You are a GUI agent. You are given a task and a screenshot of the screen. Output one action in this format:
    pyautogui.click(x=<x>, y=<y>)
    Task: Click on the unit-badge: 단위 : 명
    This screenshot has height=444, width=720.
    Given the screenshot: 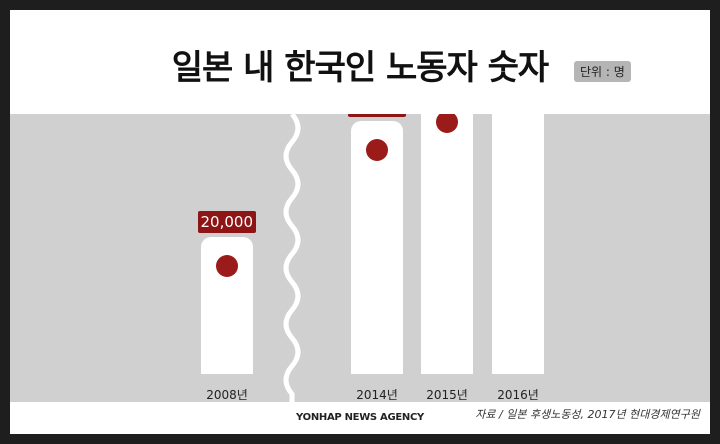 What is the action you would take?
    pyautogui.click(x=602, y=71)
    